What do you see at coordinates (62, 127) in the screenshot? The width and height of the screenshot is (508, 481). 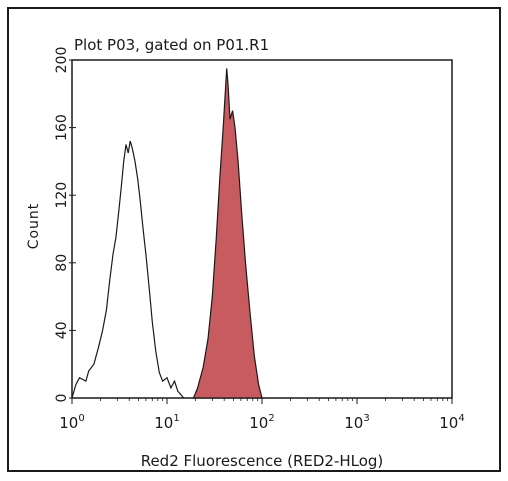 I see `y-tick-label: 160` at bounding box center [62, 127].